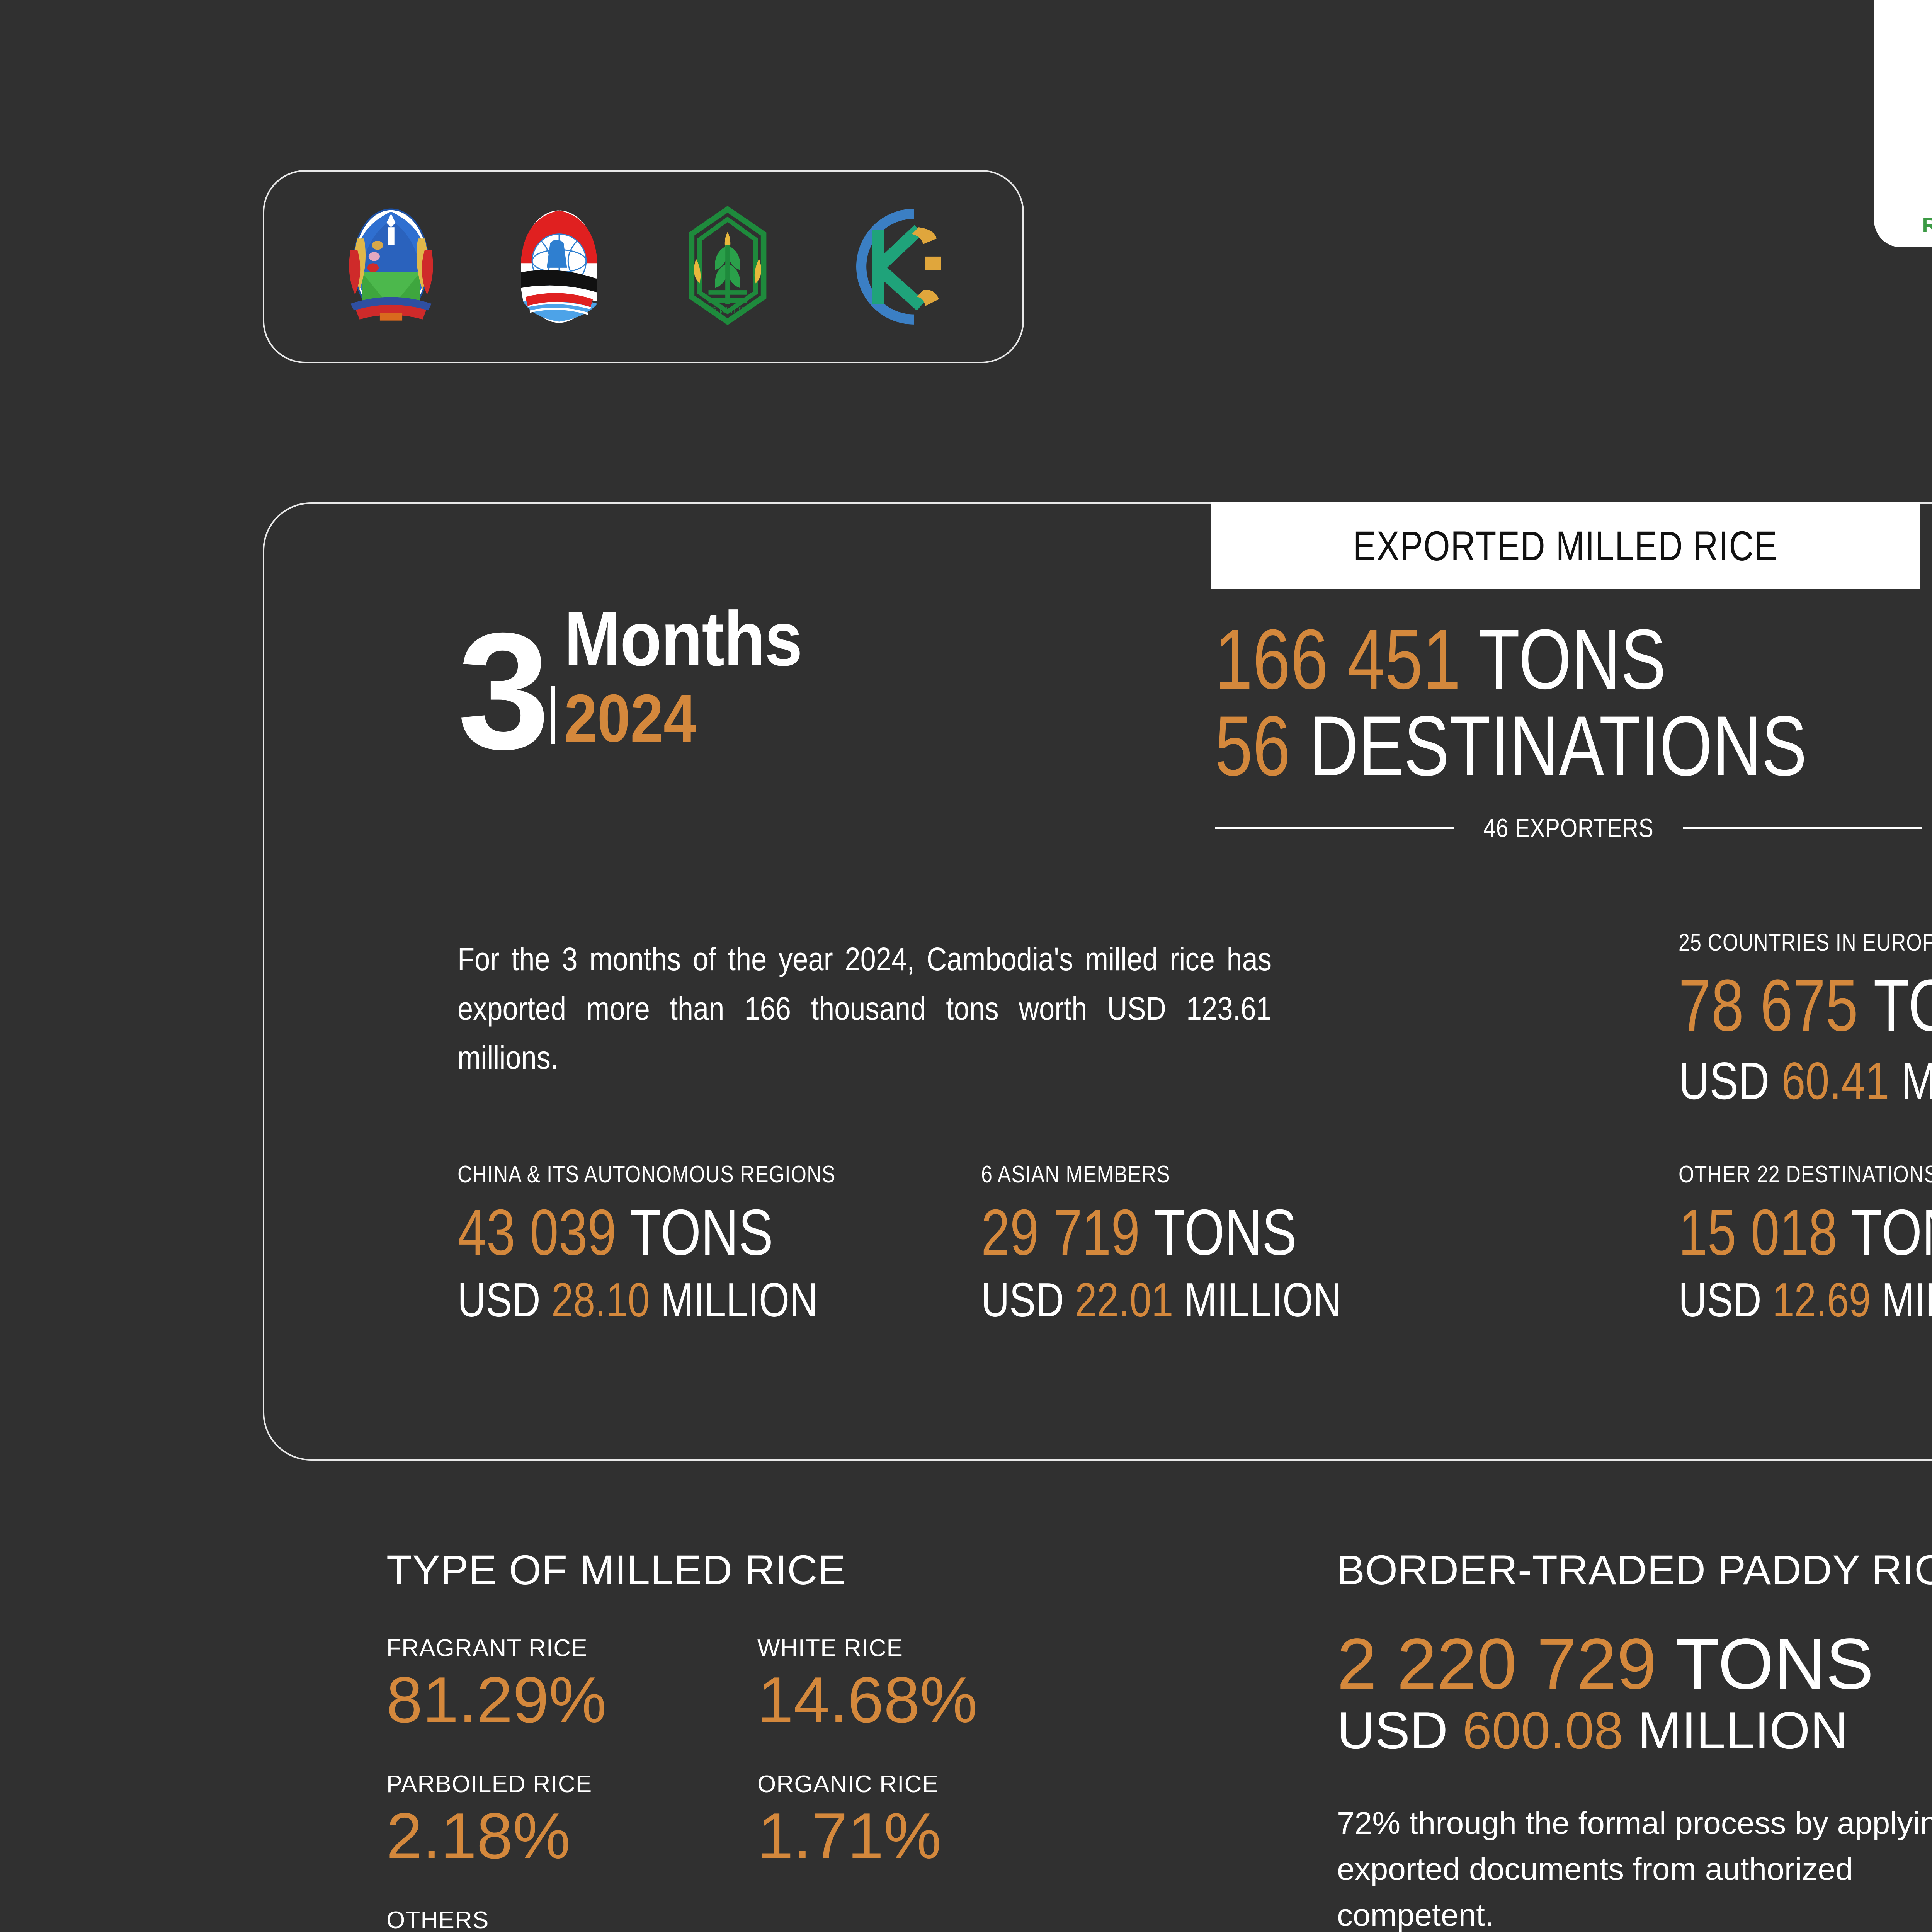 The image size is (1932, 1932). Describe the element at coordinates (559, 266) in the screenshot. I see `ministry-of-commerce-emblem-icon` at that location.